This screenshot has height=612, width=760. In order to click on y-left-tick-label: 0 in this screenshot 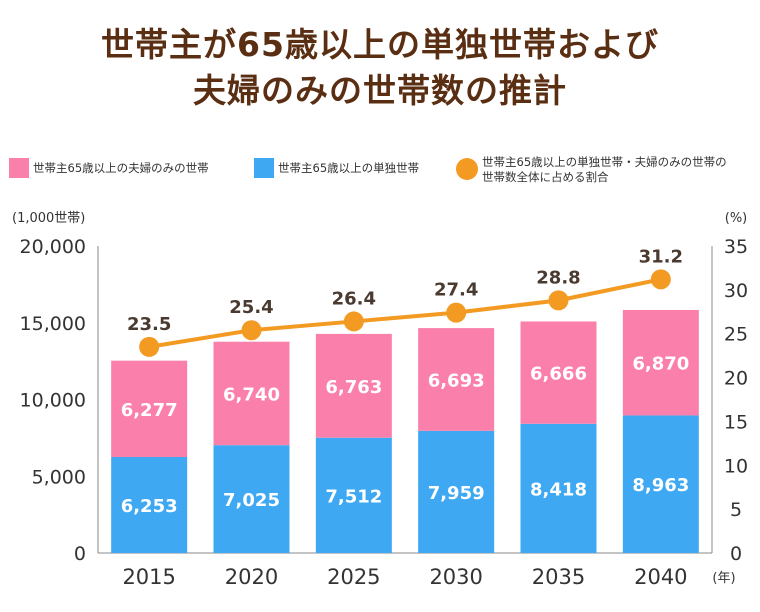, I will do `click(80, 554)`.